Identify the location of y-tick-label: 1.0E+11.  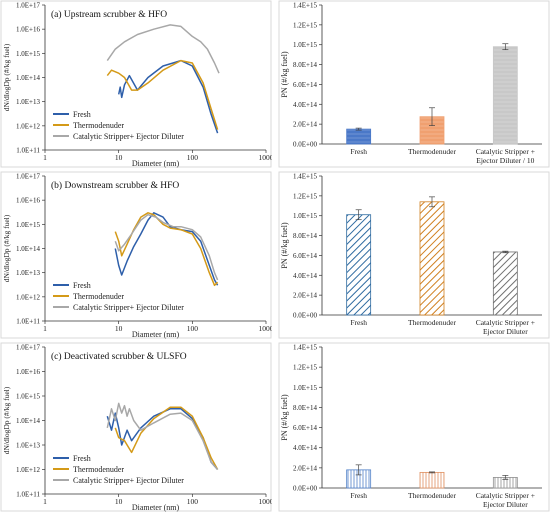
(28, 495).